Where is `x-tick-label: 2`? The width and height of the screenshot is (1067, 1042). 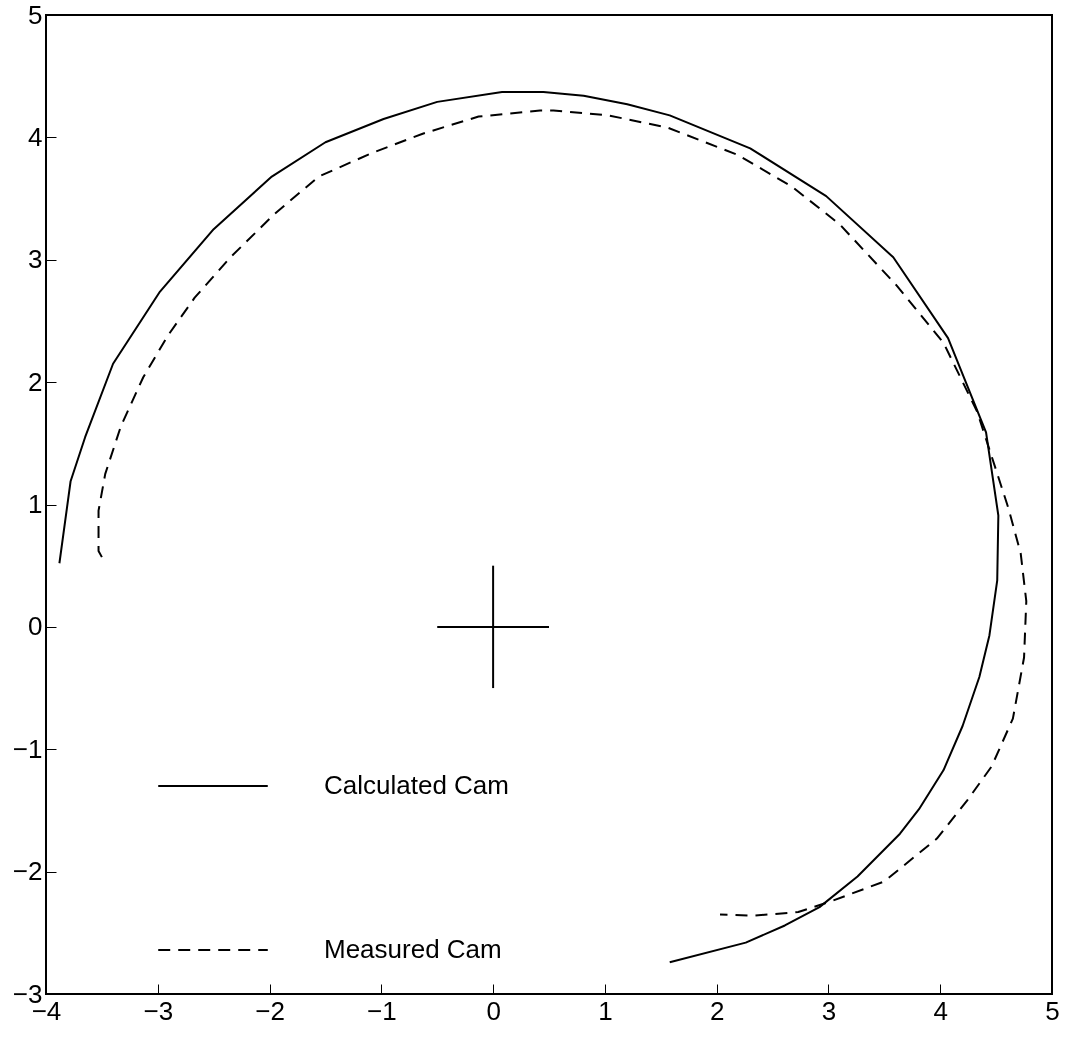 x-tick-label: 2 is located at coordinates (717, 1010).